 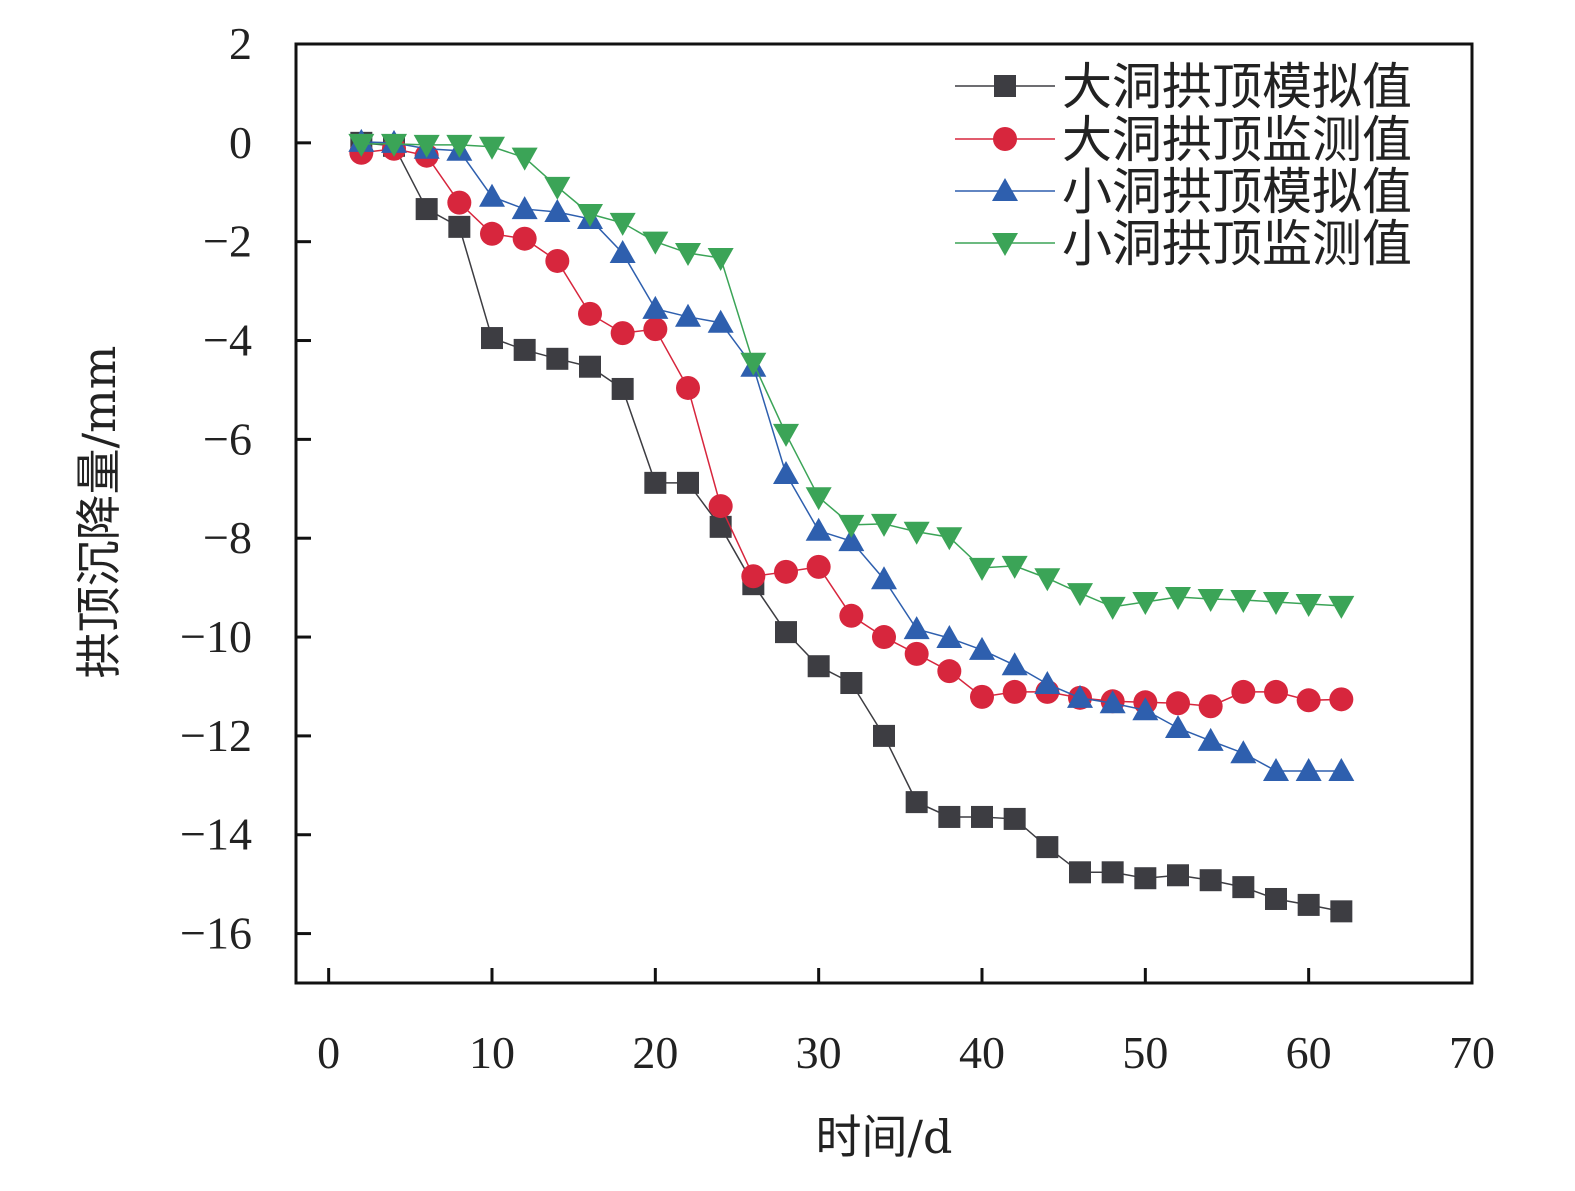 What do you see at coordinates (492, 1052) in the screenshot?
I see `x-tick-label: 10` at bounding box center [492, 1052].